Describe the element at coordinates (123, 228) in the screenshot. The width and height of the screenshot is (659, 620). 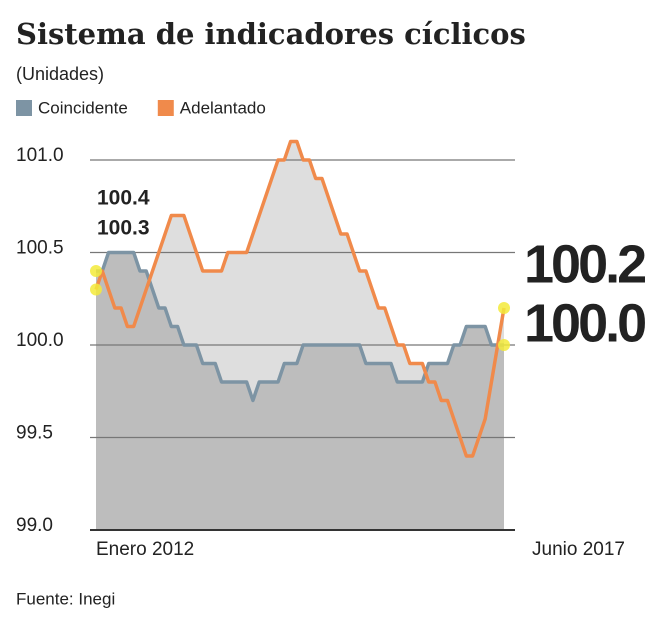
I see `value-label: 100.3` at that location.